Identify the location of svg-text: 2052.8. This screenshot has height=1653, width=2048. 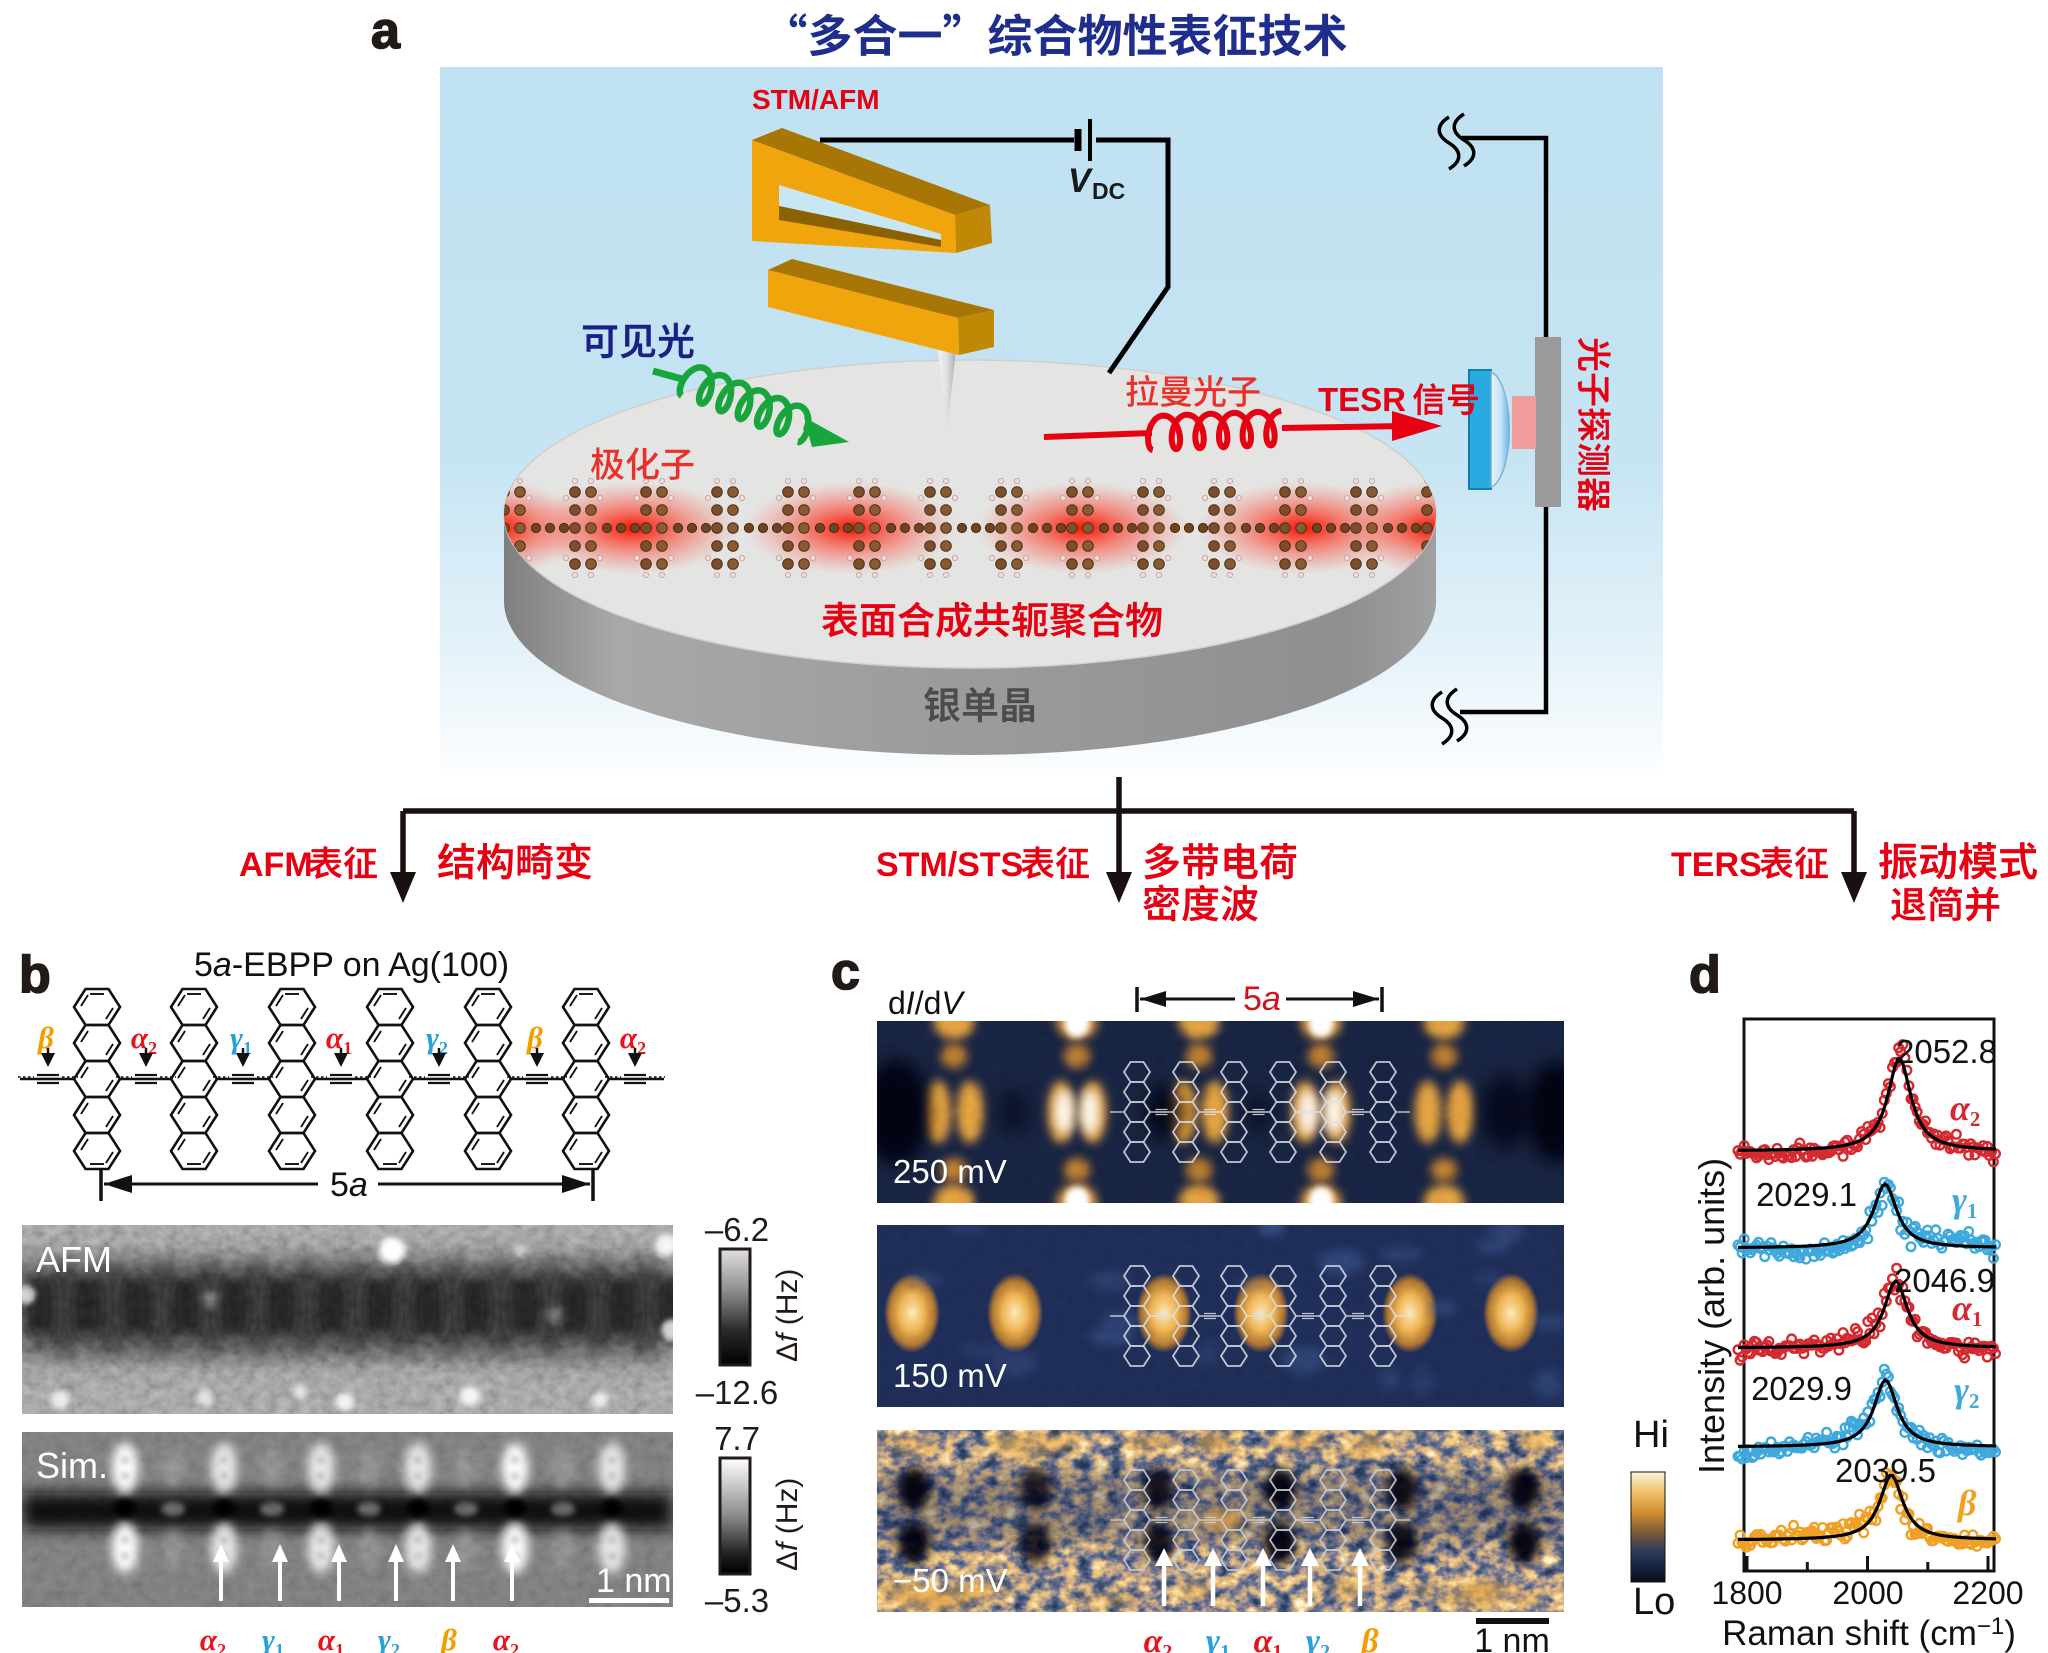
(1946, 1051).